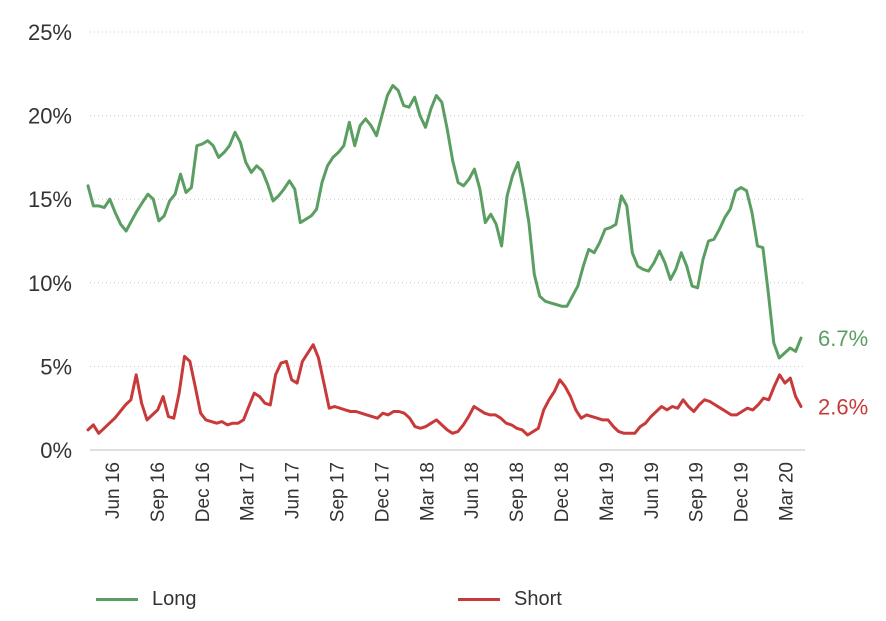 The width and height of the screenshot is (886, 621). I want to click on legend-label-long: Long, so click(174, 599).